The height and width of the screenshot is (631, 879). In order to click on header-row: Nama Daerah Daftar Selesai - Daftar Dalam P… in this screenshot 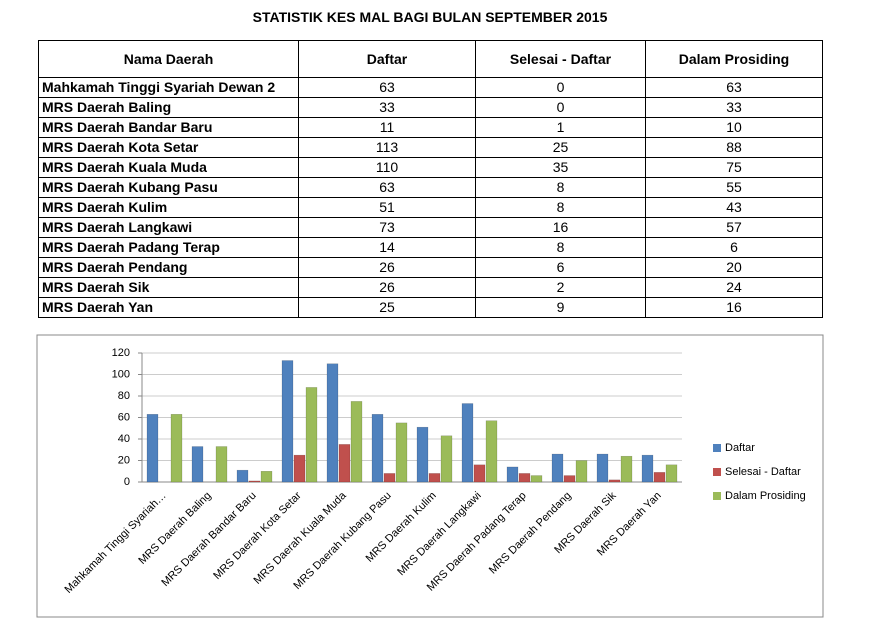, I will do `click(430, 59)`.